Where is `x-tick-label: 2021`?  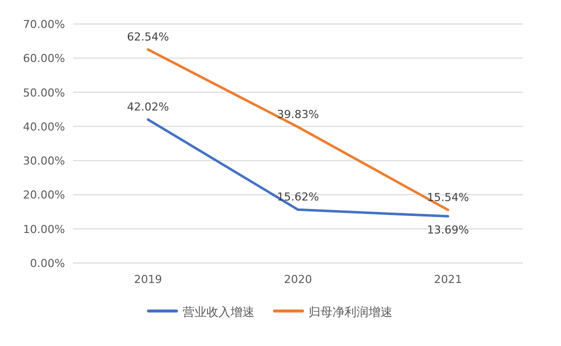 x-tick-label: 2021 is located at coordinates (448, 279).